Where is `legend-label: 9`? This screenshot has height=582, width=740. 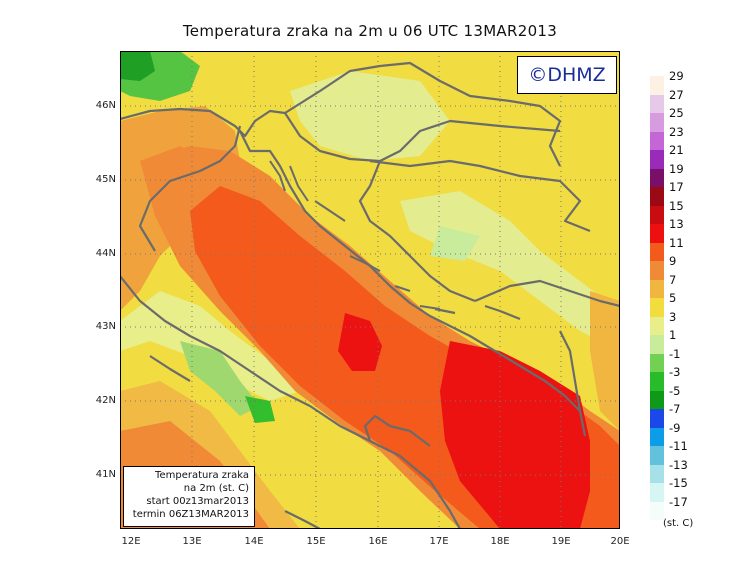 legend-label: 9 is located at coordinates (673, 261).